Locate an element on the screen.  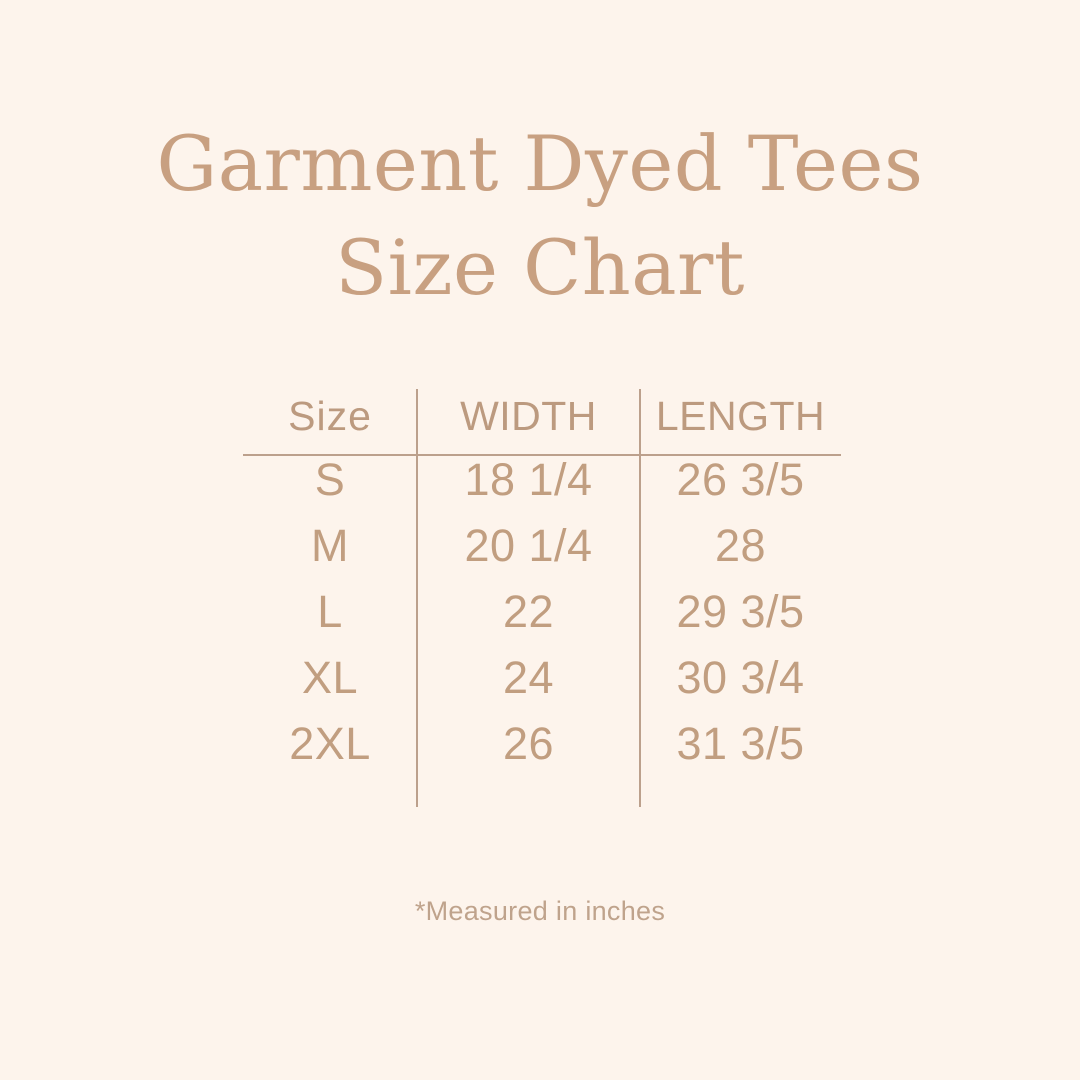
table-row: L 22 29 3/5 is located at coordinates (542, 612).